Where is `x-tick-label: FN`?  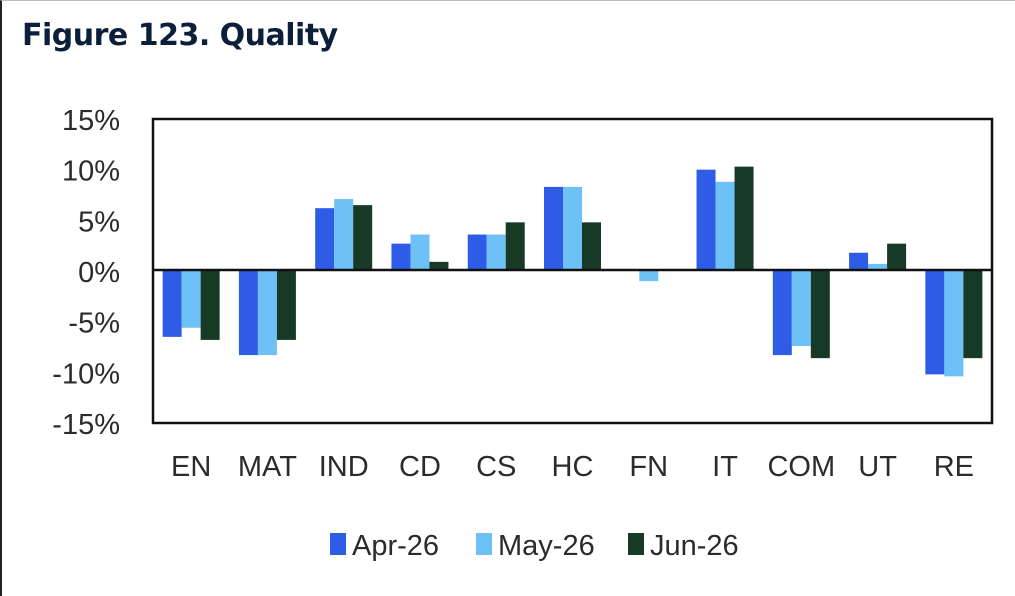 x-tick-label: FN is located at coordinates (648, 467).